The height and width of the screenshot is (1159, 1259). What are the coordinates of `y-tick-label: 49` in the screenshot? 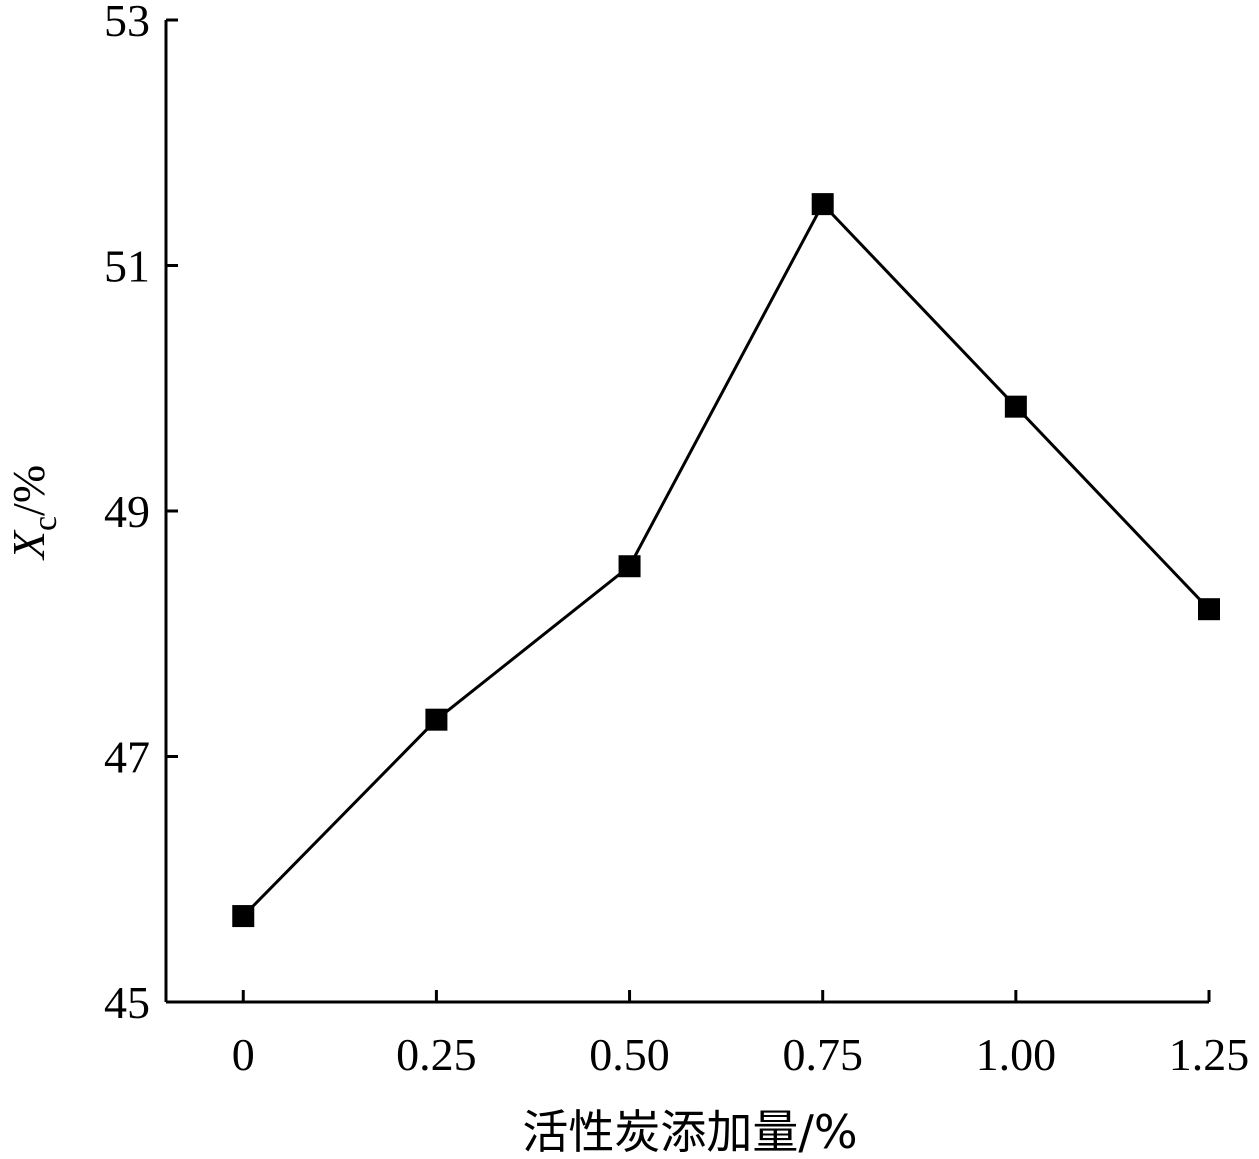 It's located at (127, 511).